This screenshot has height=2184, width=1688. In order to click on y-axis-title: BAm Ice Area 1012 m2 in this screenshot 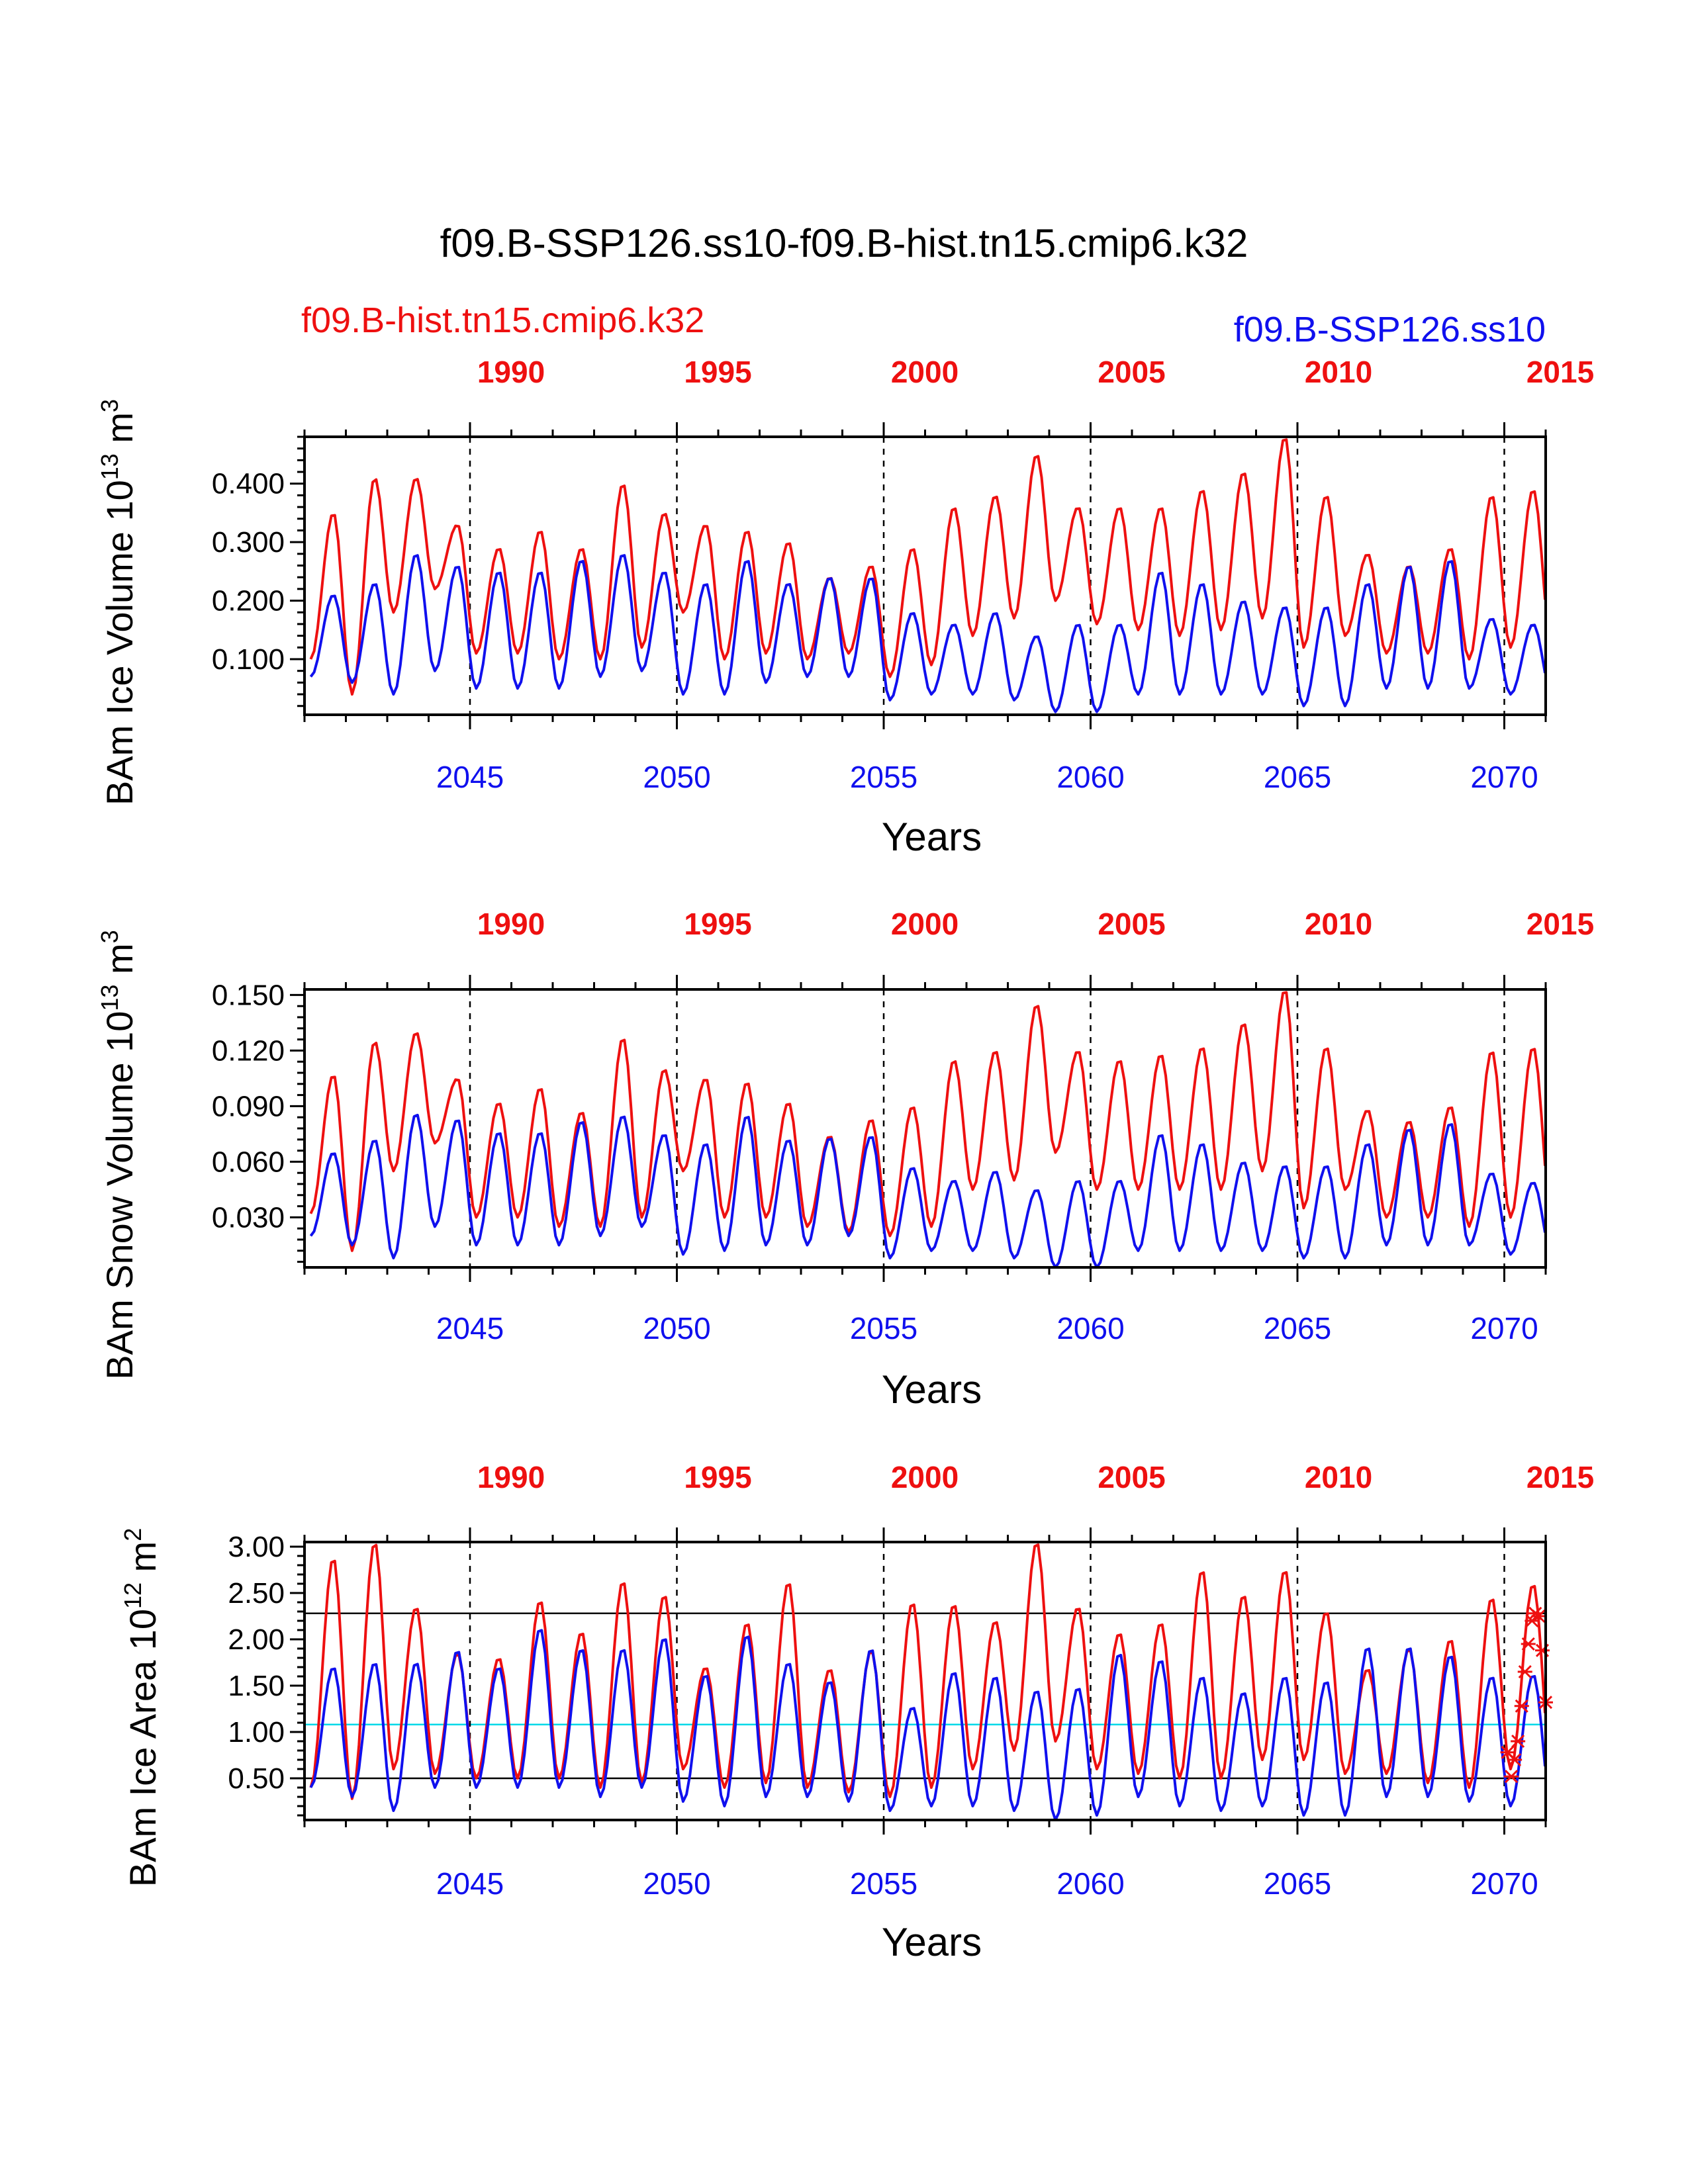, I will do `click(141, 1708)`.